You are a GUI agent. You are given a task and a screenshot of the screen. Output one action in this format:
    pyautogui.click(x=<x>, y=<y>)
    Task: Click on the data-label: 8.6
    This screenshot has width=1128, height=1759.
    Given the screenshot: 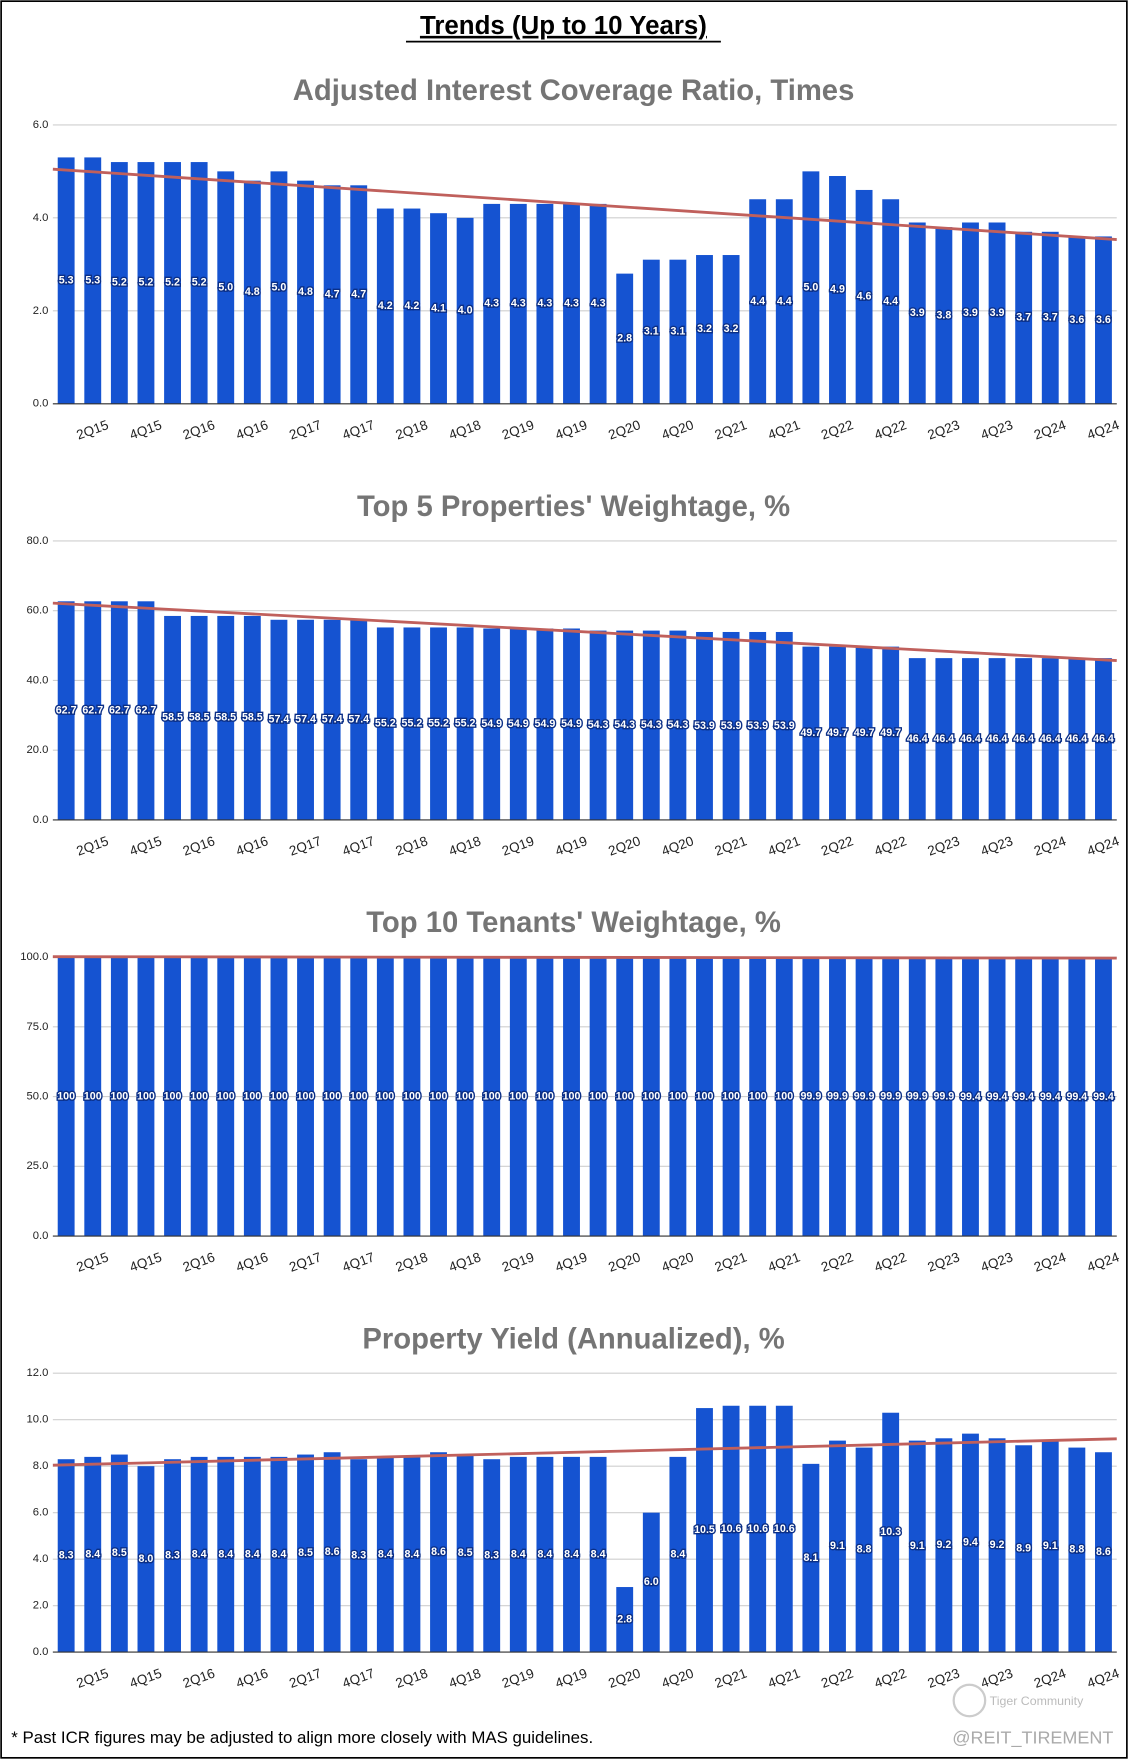 What is the action you would take?
    pyautogui.click(x=438, y=1552)
    